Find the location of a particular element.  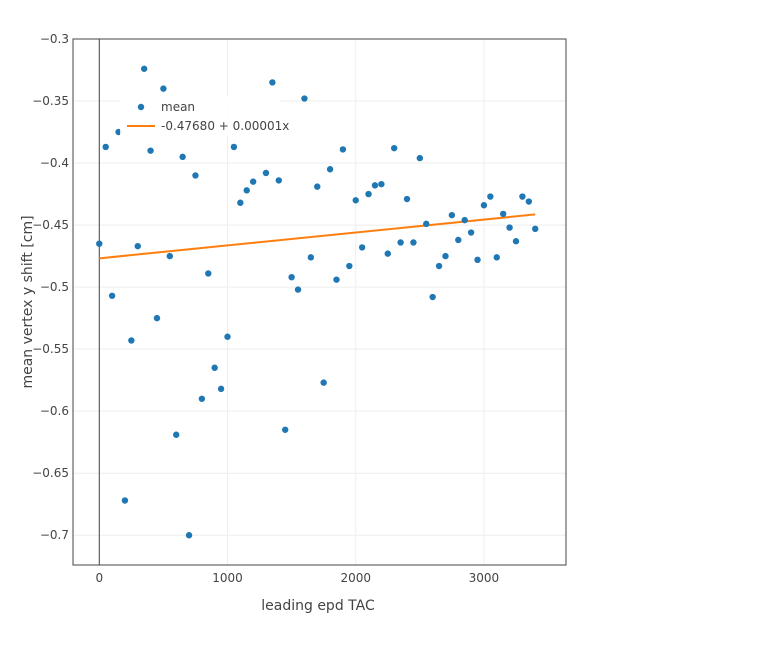

x-axis-title: leading epd TAC is located at coordinates (318, 606).